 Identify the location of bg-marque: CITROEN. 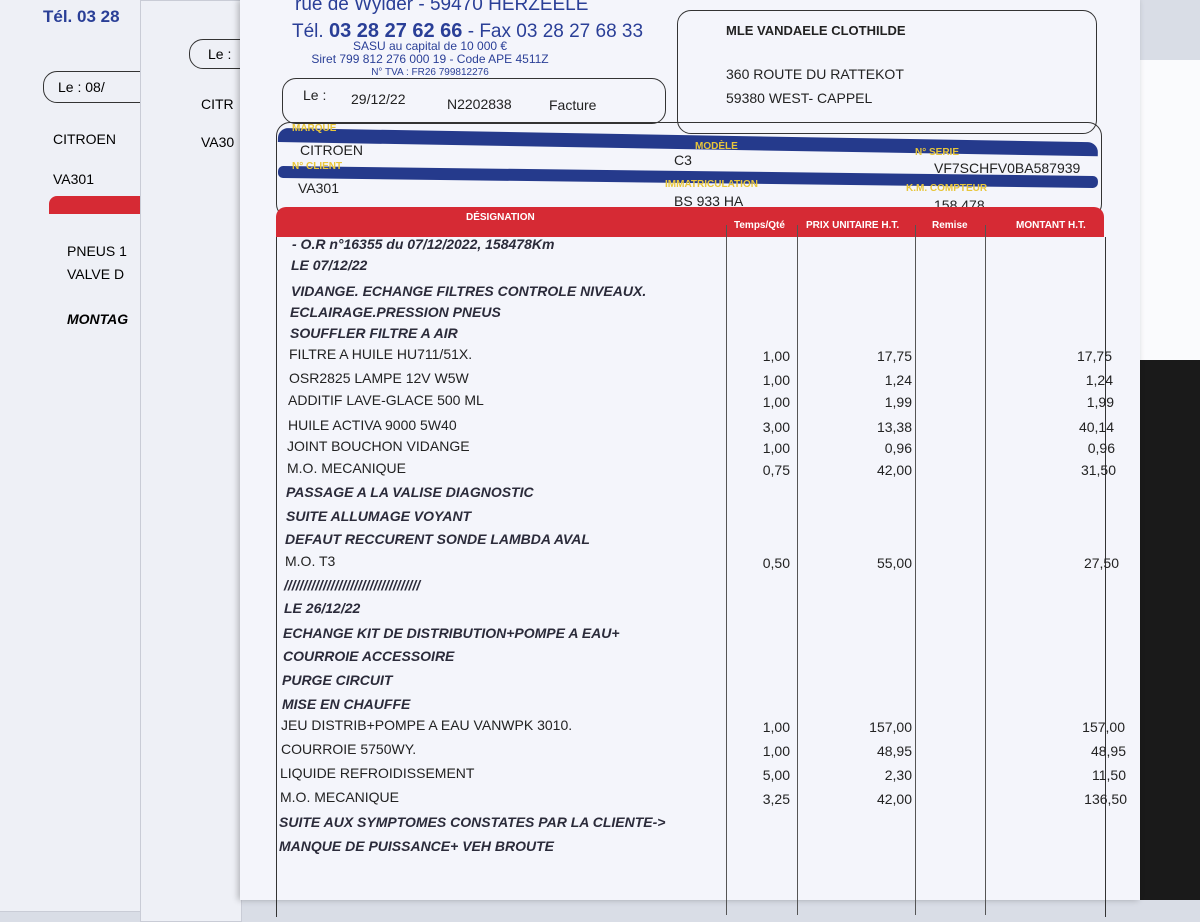
(84, 139).